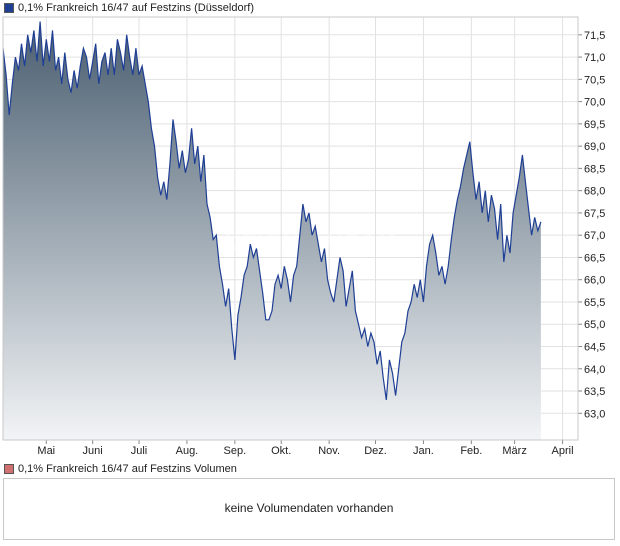 Image resolution: width=620 pixels, height=546 pixels. Describe the element at coordinates (594, 347) in the screenshot. I see `y-tick-label: 64,5` at that location.